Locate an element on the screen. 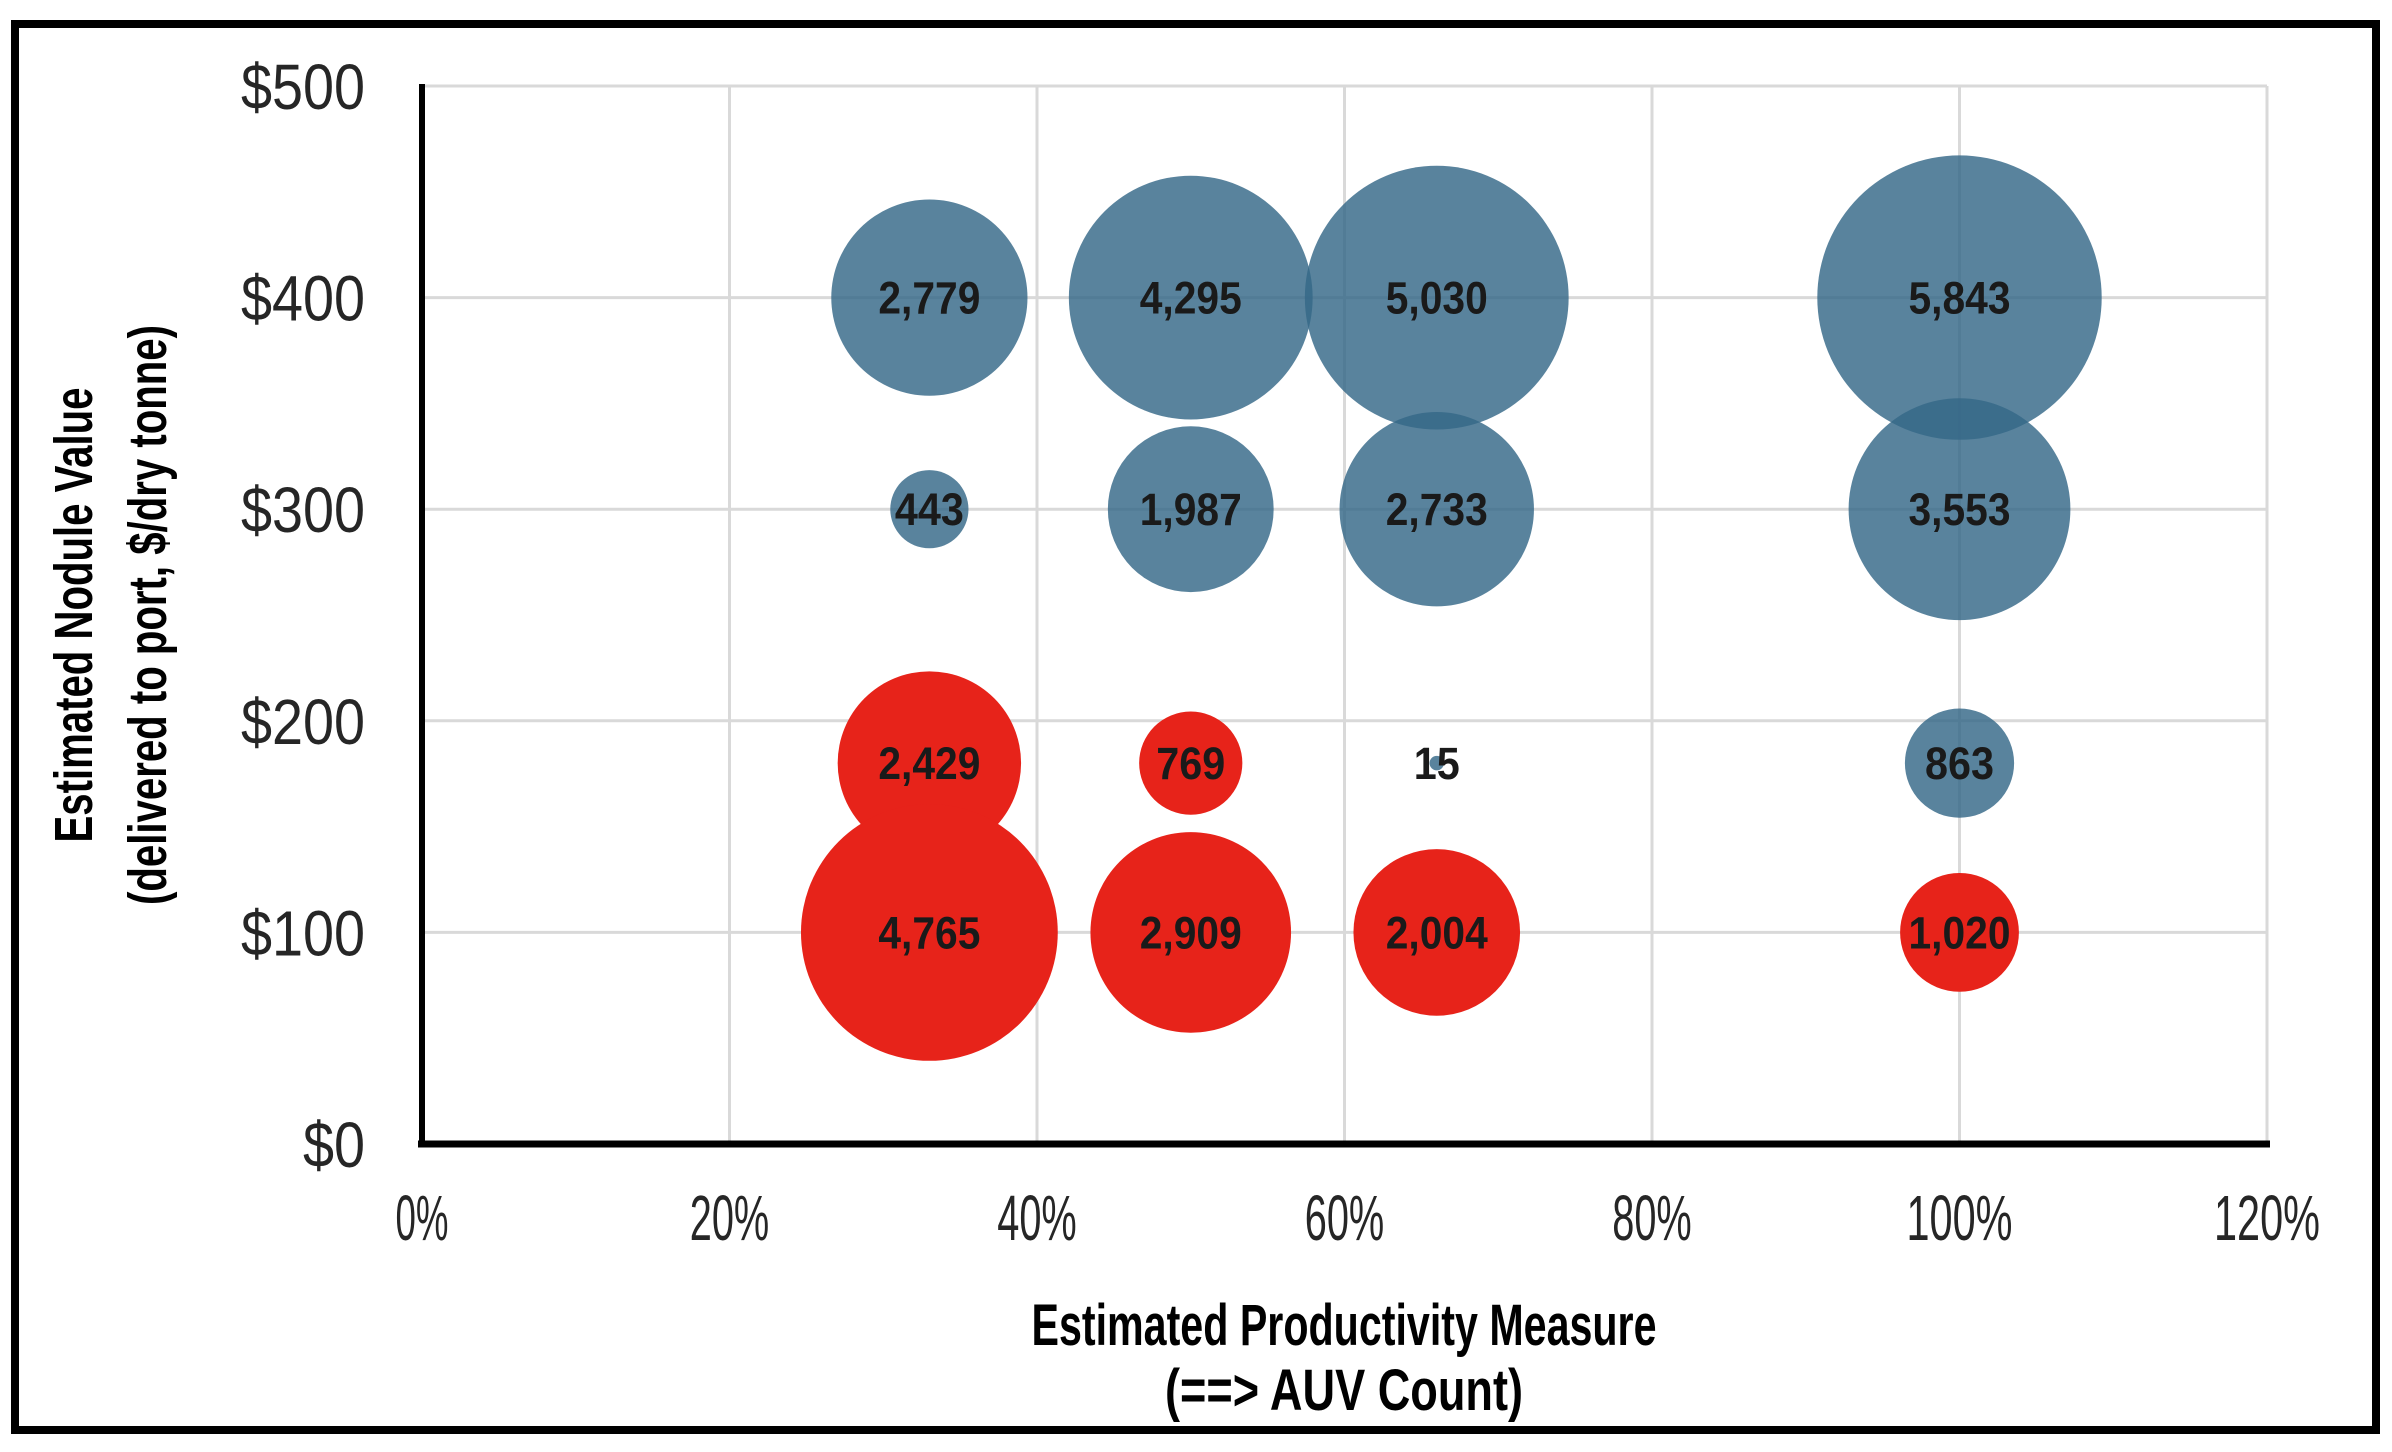  bubble-value-label: 4,765 is located at coordinates (929, 932).